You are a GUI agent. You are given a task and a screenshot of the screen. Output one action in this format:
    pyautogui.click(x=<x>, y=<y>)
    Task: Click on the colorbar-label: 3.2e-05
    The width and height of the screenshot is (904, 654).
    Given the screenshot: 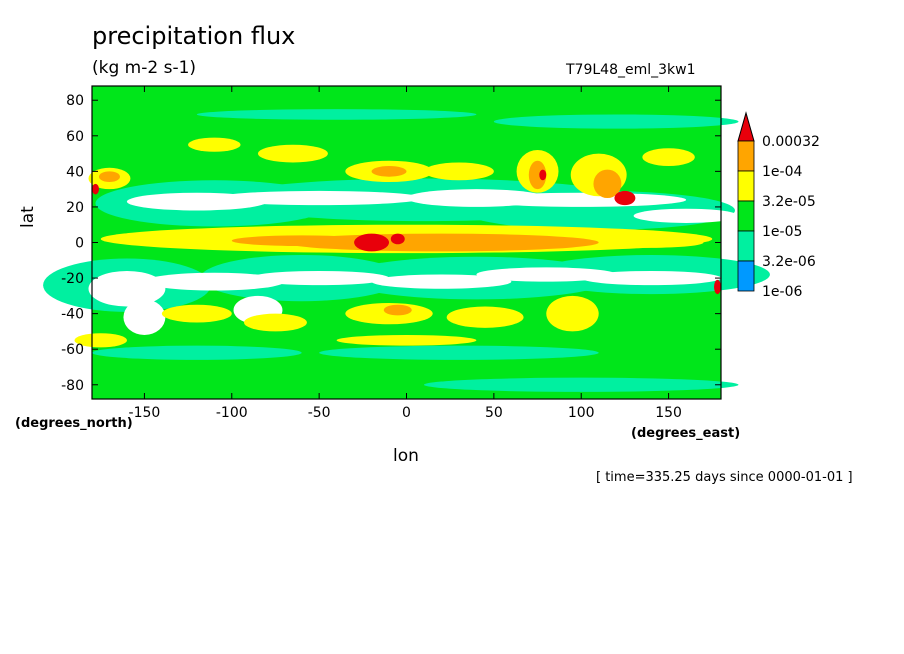 What is the action you would take?
    pyautogui.click(x=789, y=202)
    